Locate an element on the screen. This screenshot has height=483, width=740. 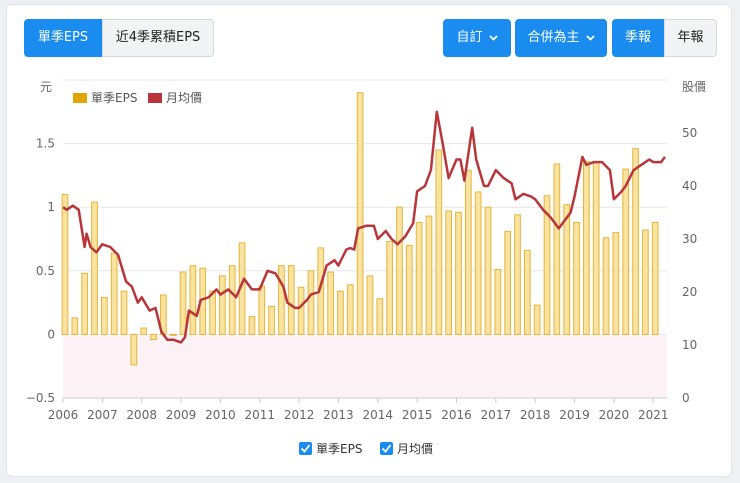
bottom-legend-eps: 單季EPS is located at coordinates (330, 449).